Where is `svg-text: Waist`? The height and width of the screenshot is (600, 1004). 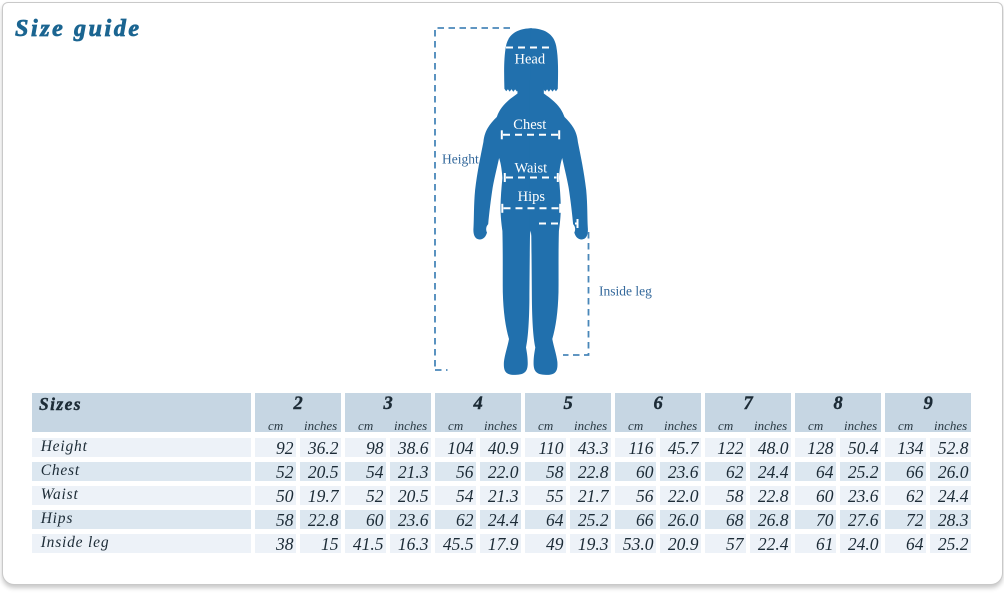
svg-text: Waist is located at coordinates (530, 169).